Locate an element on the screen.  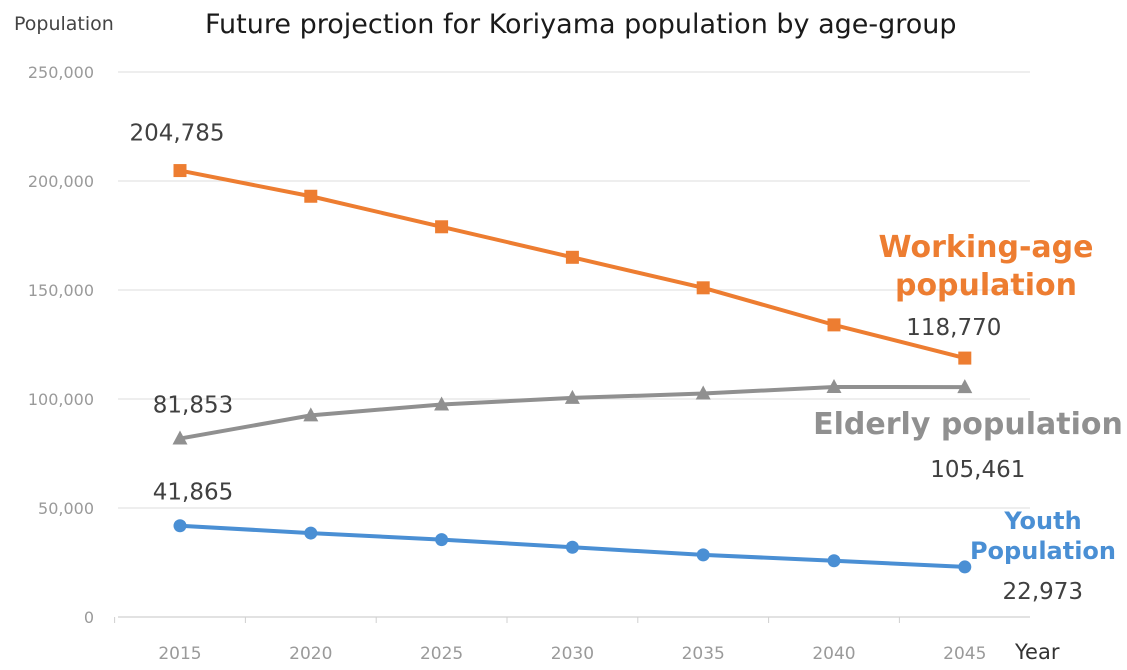
data-label: 22,973 is located at coordinates (1043, 592).